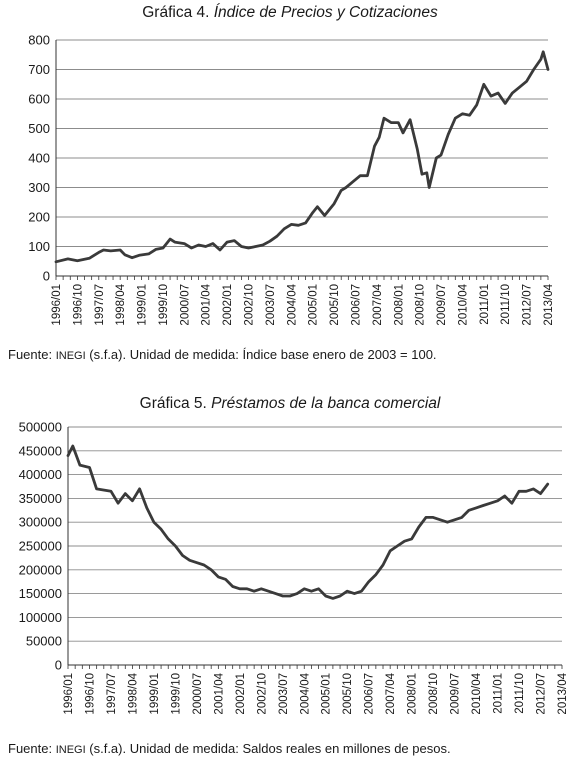 The image size is (580, 771). I want to click on y-tick-label: 500, so click(39, 128).